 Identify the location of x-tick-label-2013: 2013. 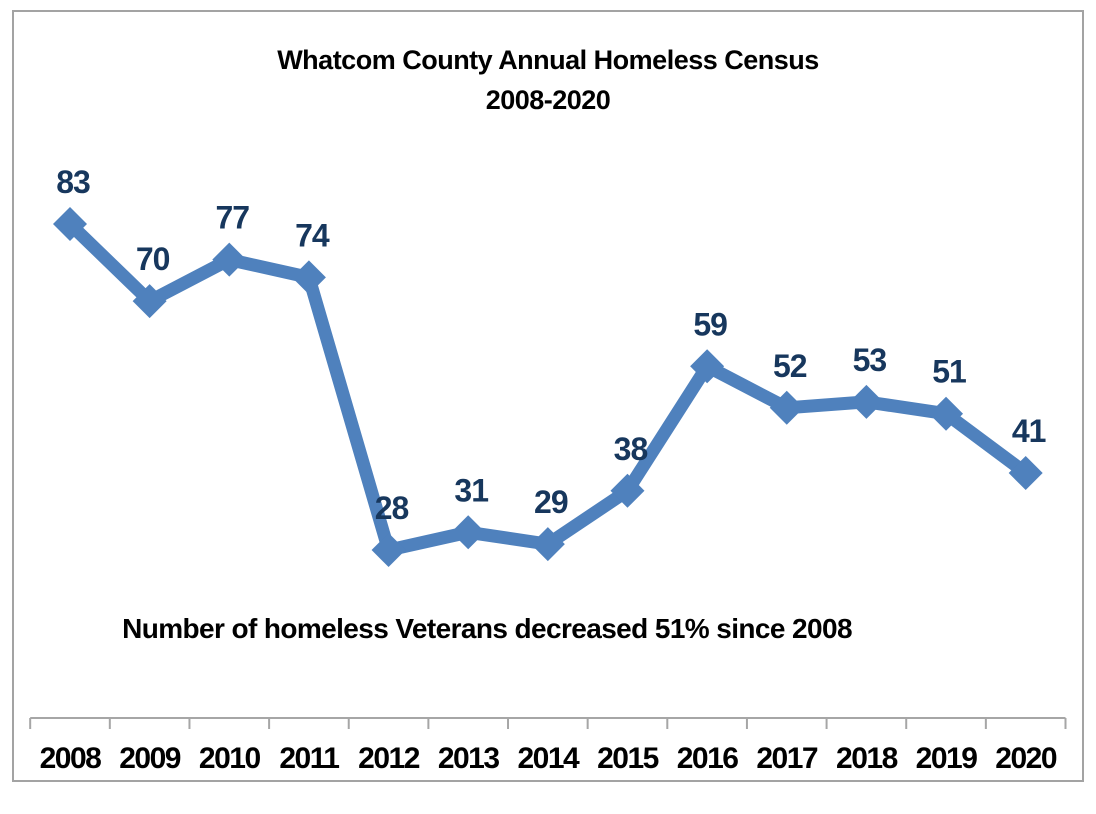
(469, 758).